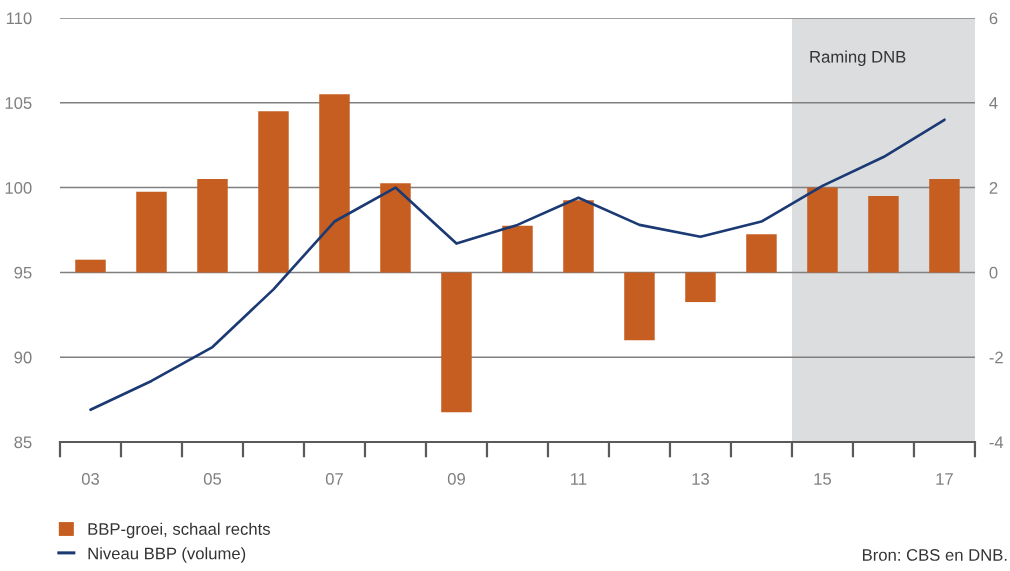  I want to click on y-tick-label: 85, so click(23, 442).